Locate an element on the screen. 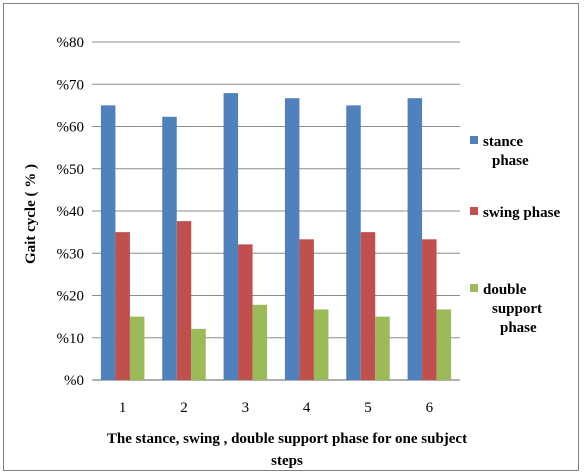 This screenshot has height=475, width=584. x-axis-title-line-2: steps is located at coordinates (287, 461).